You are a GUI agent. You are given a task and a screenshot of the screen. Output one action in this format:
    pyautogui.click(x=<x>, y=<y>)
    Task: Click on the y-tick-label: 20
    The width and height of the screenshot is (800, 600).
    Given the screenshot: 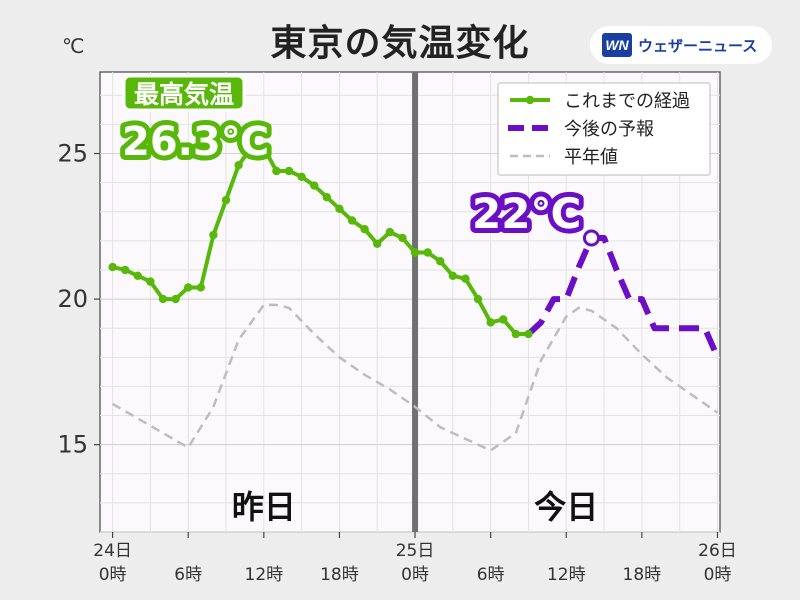 What is the action you would take?
    pyautogui.click(x=72, y=299)
    